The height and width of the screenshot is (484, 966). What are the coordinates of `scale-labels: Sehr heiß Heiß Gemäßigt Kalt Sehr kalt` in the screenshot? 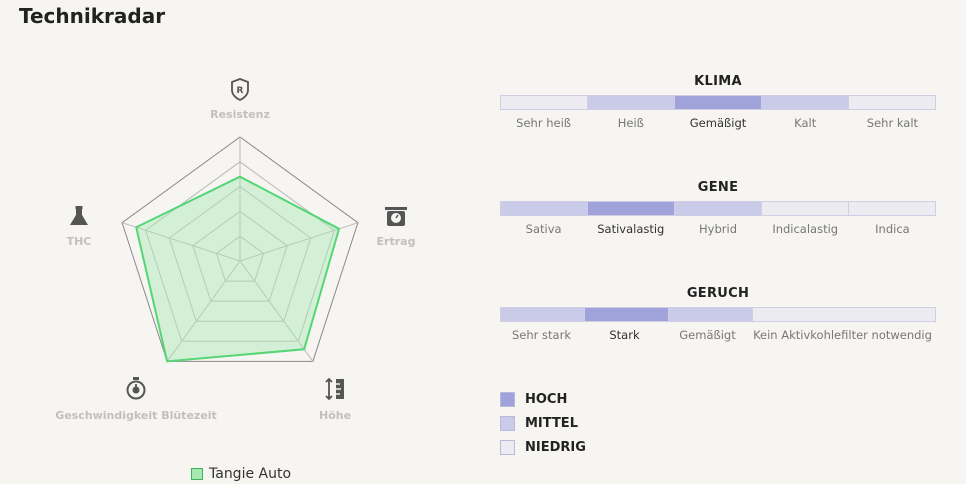 It's located at (718, 123).